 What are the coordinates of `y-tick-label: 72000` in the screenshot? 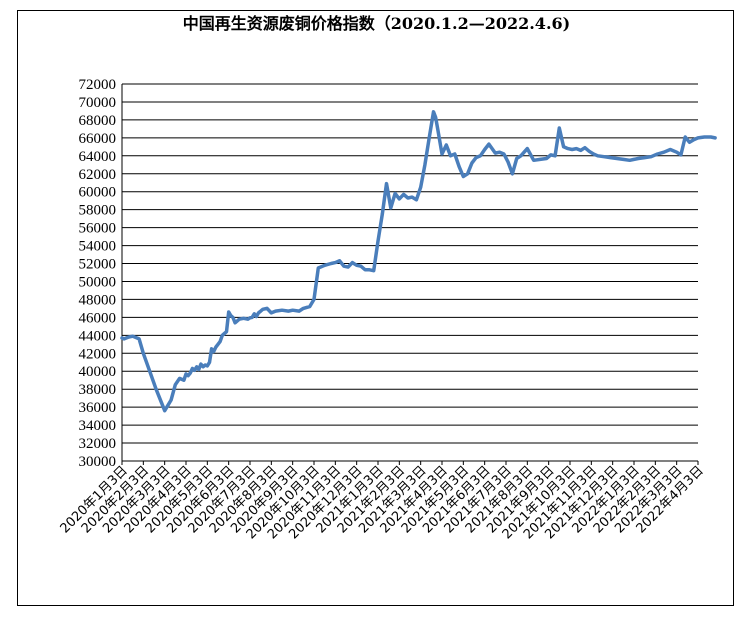 It's located at (98, 85).